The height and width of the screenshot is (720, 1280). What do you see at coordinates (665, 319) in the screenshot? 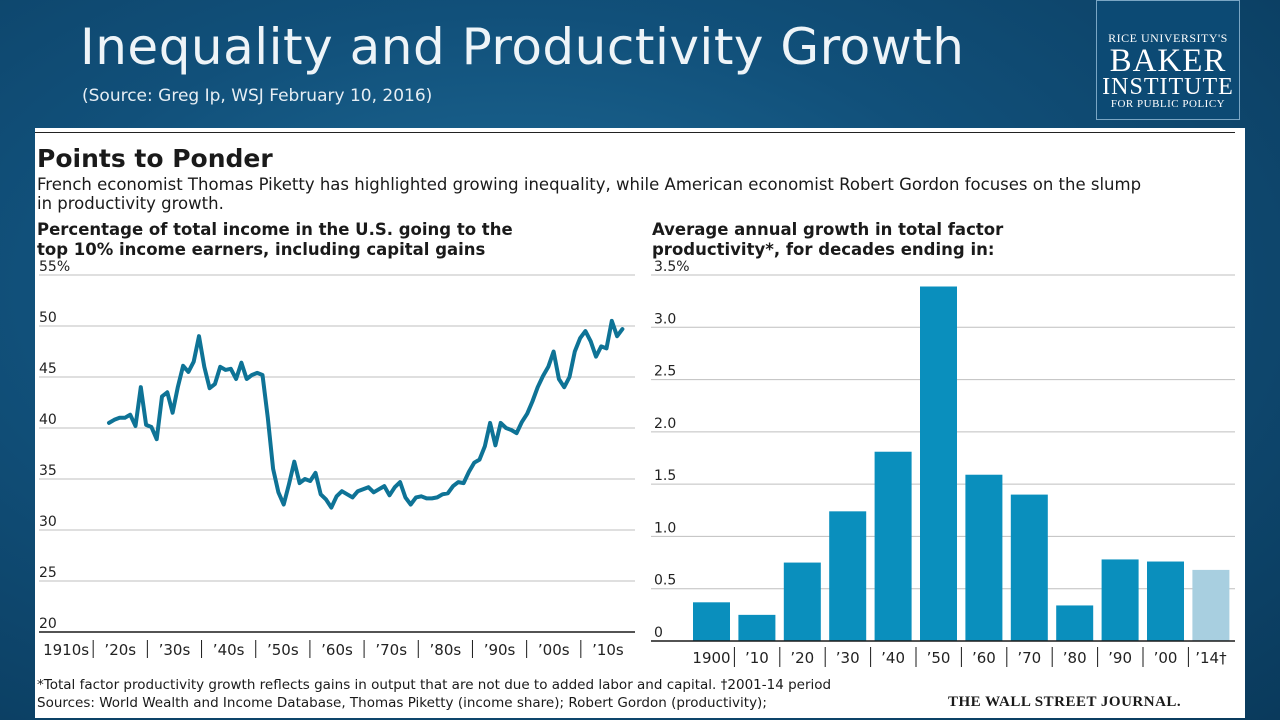
I see `bar-chart-y-tick-label: 3.0` at bounding box center [665, 319].